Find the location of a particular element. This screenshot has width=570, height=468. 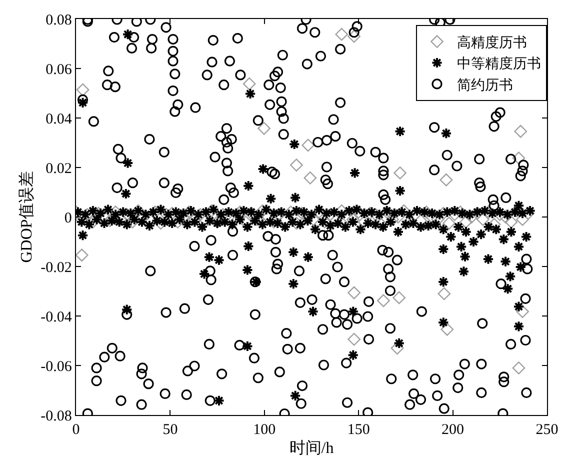

legend-label: 高精度历书 is located at coordinates (492, 43).